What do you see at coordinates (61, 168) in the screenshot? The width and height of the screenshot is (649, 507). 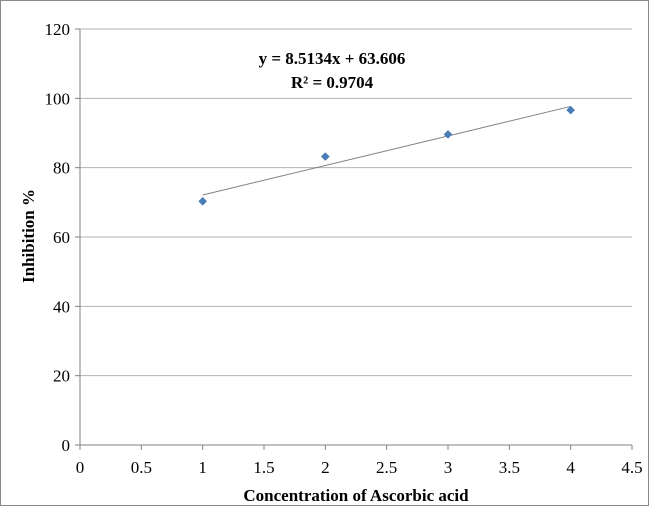 I see `y-tick-label: 80` at bounding box center [61, 168].